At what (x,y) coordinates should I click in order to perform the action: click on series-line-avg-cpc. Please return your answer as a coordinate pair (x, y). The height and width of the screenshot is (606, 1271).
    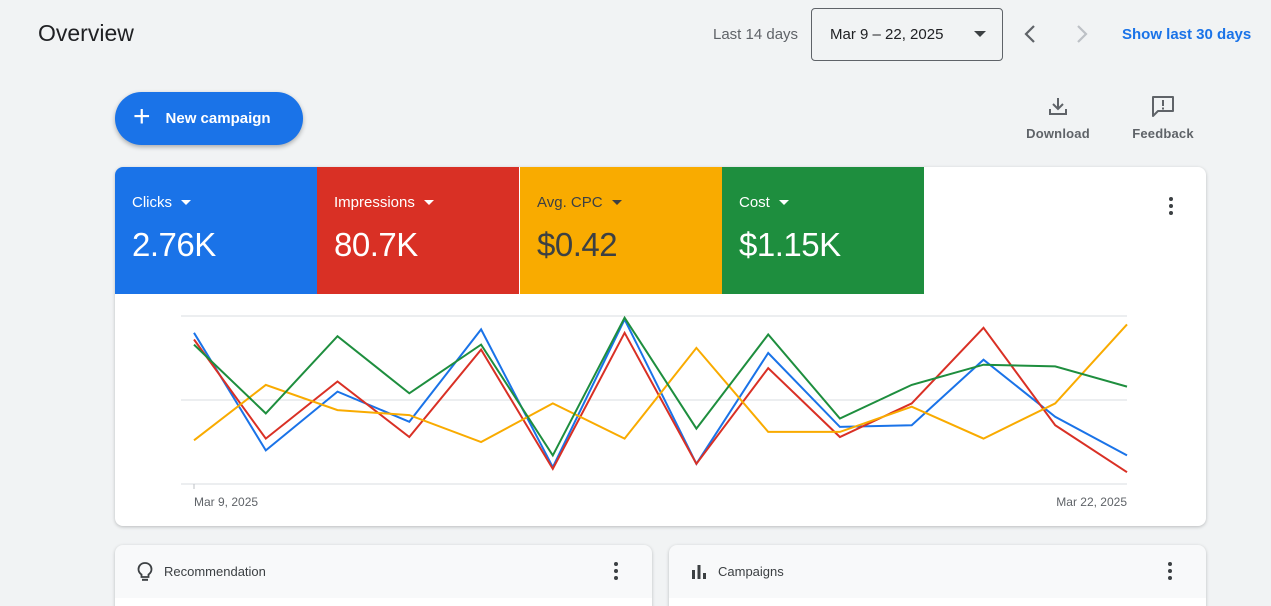
    Looking at the image, I should click on (660, 383).